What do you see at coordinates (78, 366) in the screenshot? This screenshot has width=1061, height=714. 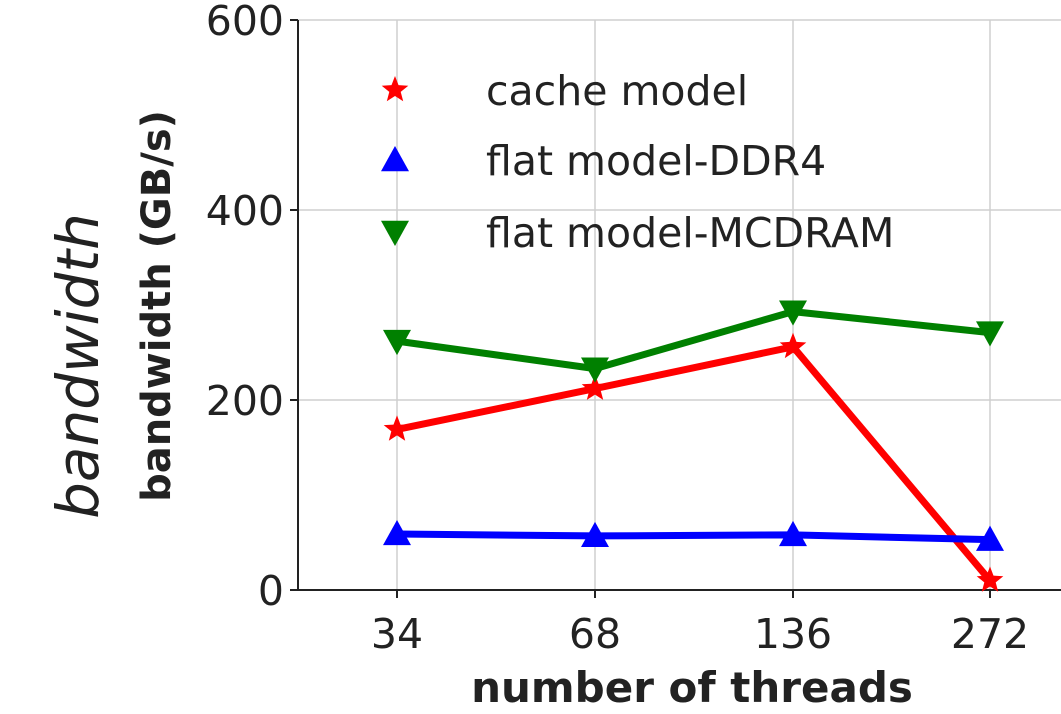 I see `y-axis-label-italic: bandwidth` at bounding box center [78, 366].